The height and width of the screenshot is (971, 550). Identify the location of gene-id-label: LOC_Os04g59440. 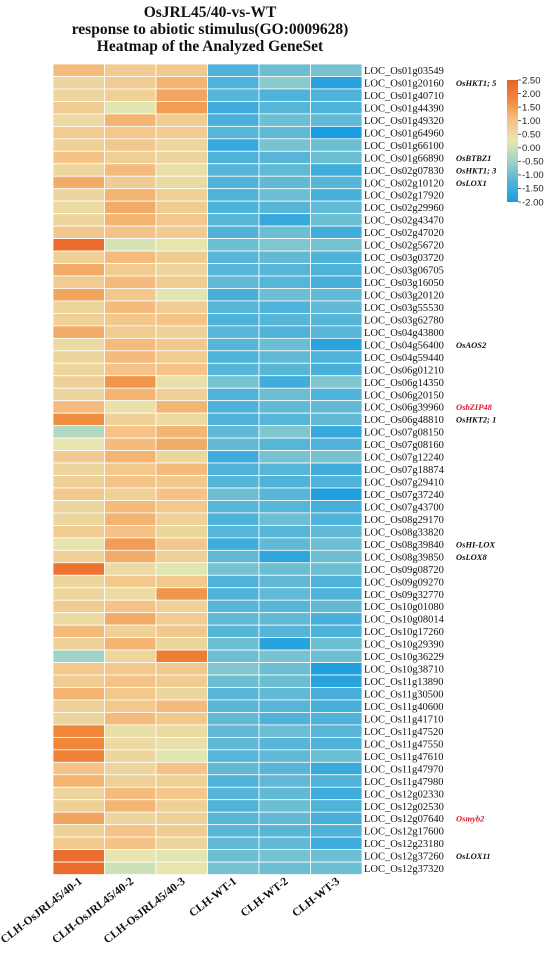
(404, 358).